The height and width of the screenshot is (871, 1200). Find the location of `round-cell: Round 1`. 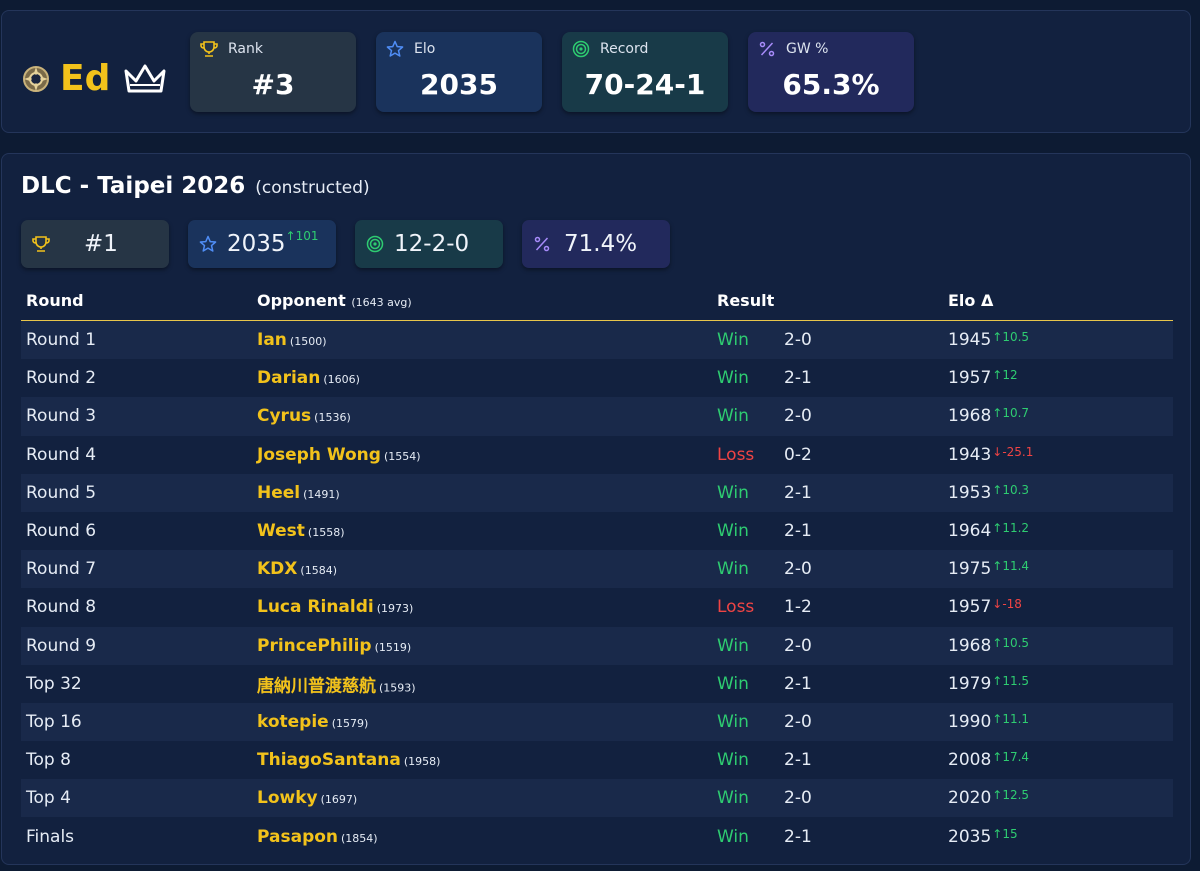

round-cell: Round 1 is located at coordinates (61, 340).